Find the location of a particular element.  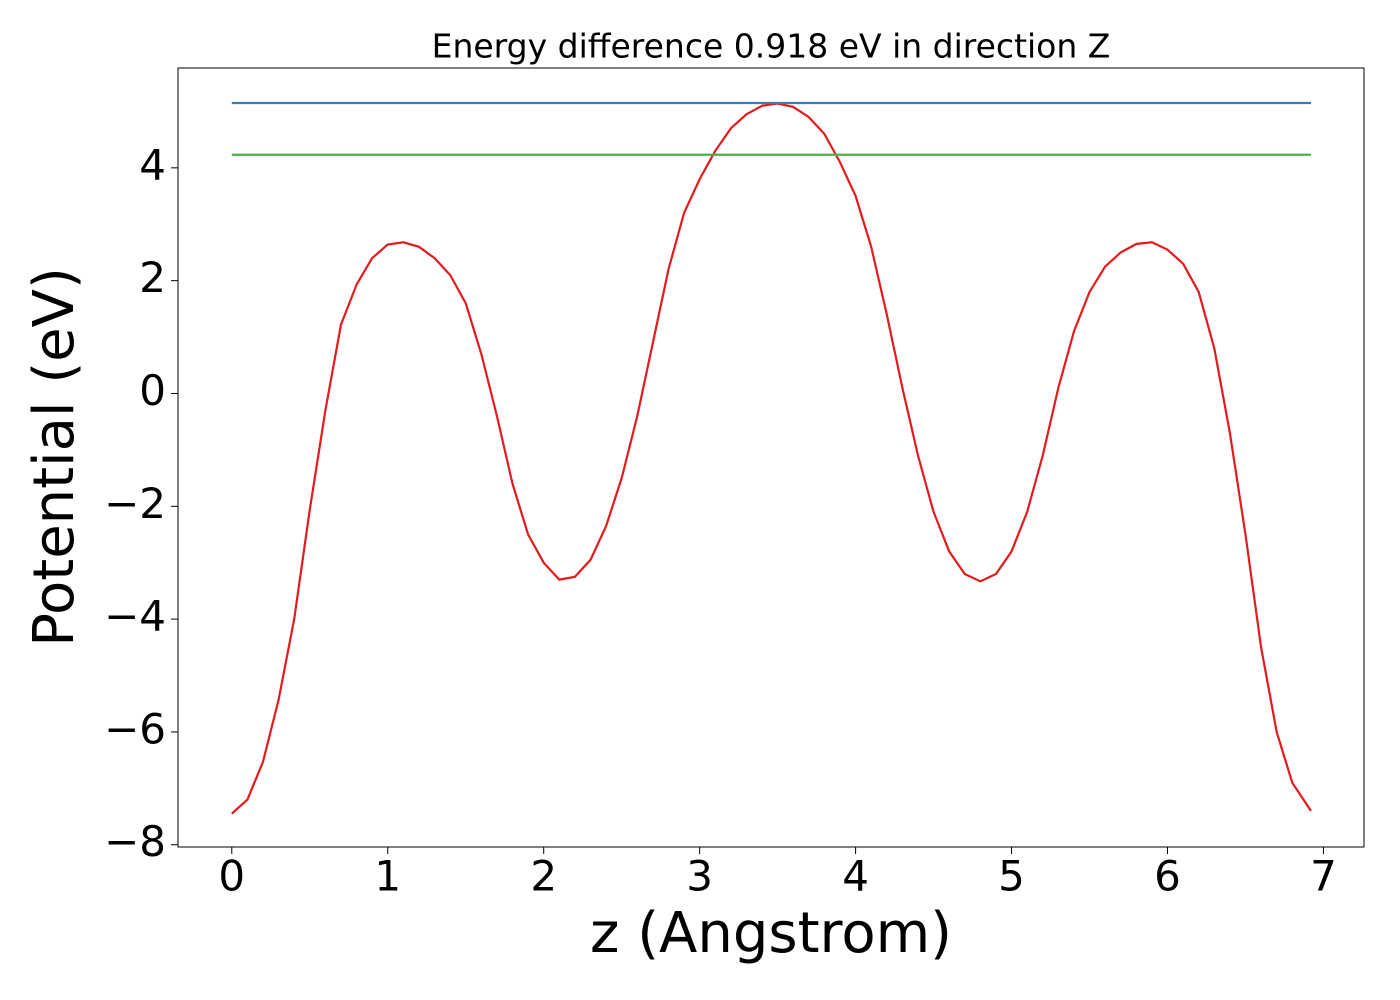

y-tick-label: −4 is located at coordinates (135, 616).